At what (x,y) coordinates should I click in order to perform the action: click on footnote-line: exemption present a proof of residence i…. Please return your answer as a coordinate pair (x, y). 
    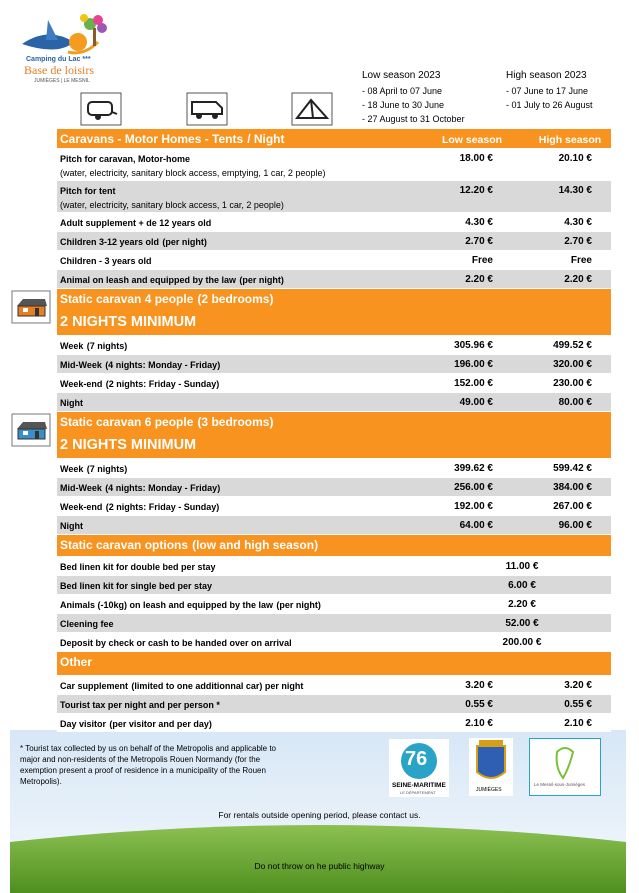
    Looking at the image, I should click on (143, 770).